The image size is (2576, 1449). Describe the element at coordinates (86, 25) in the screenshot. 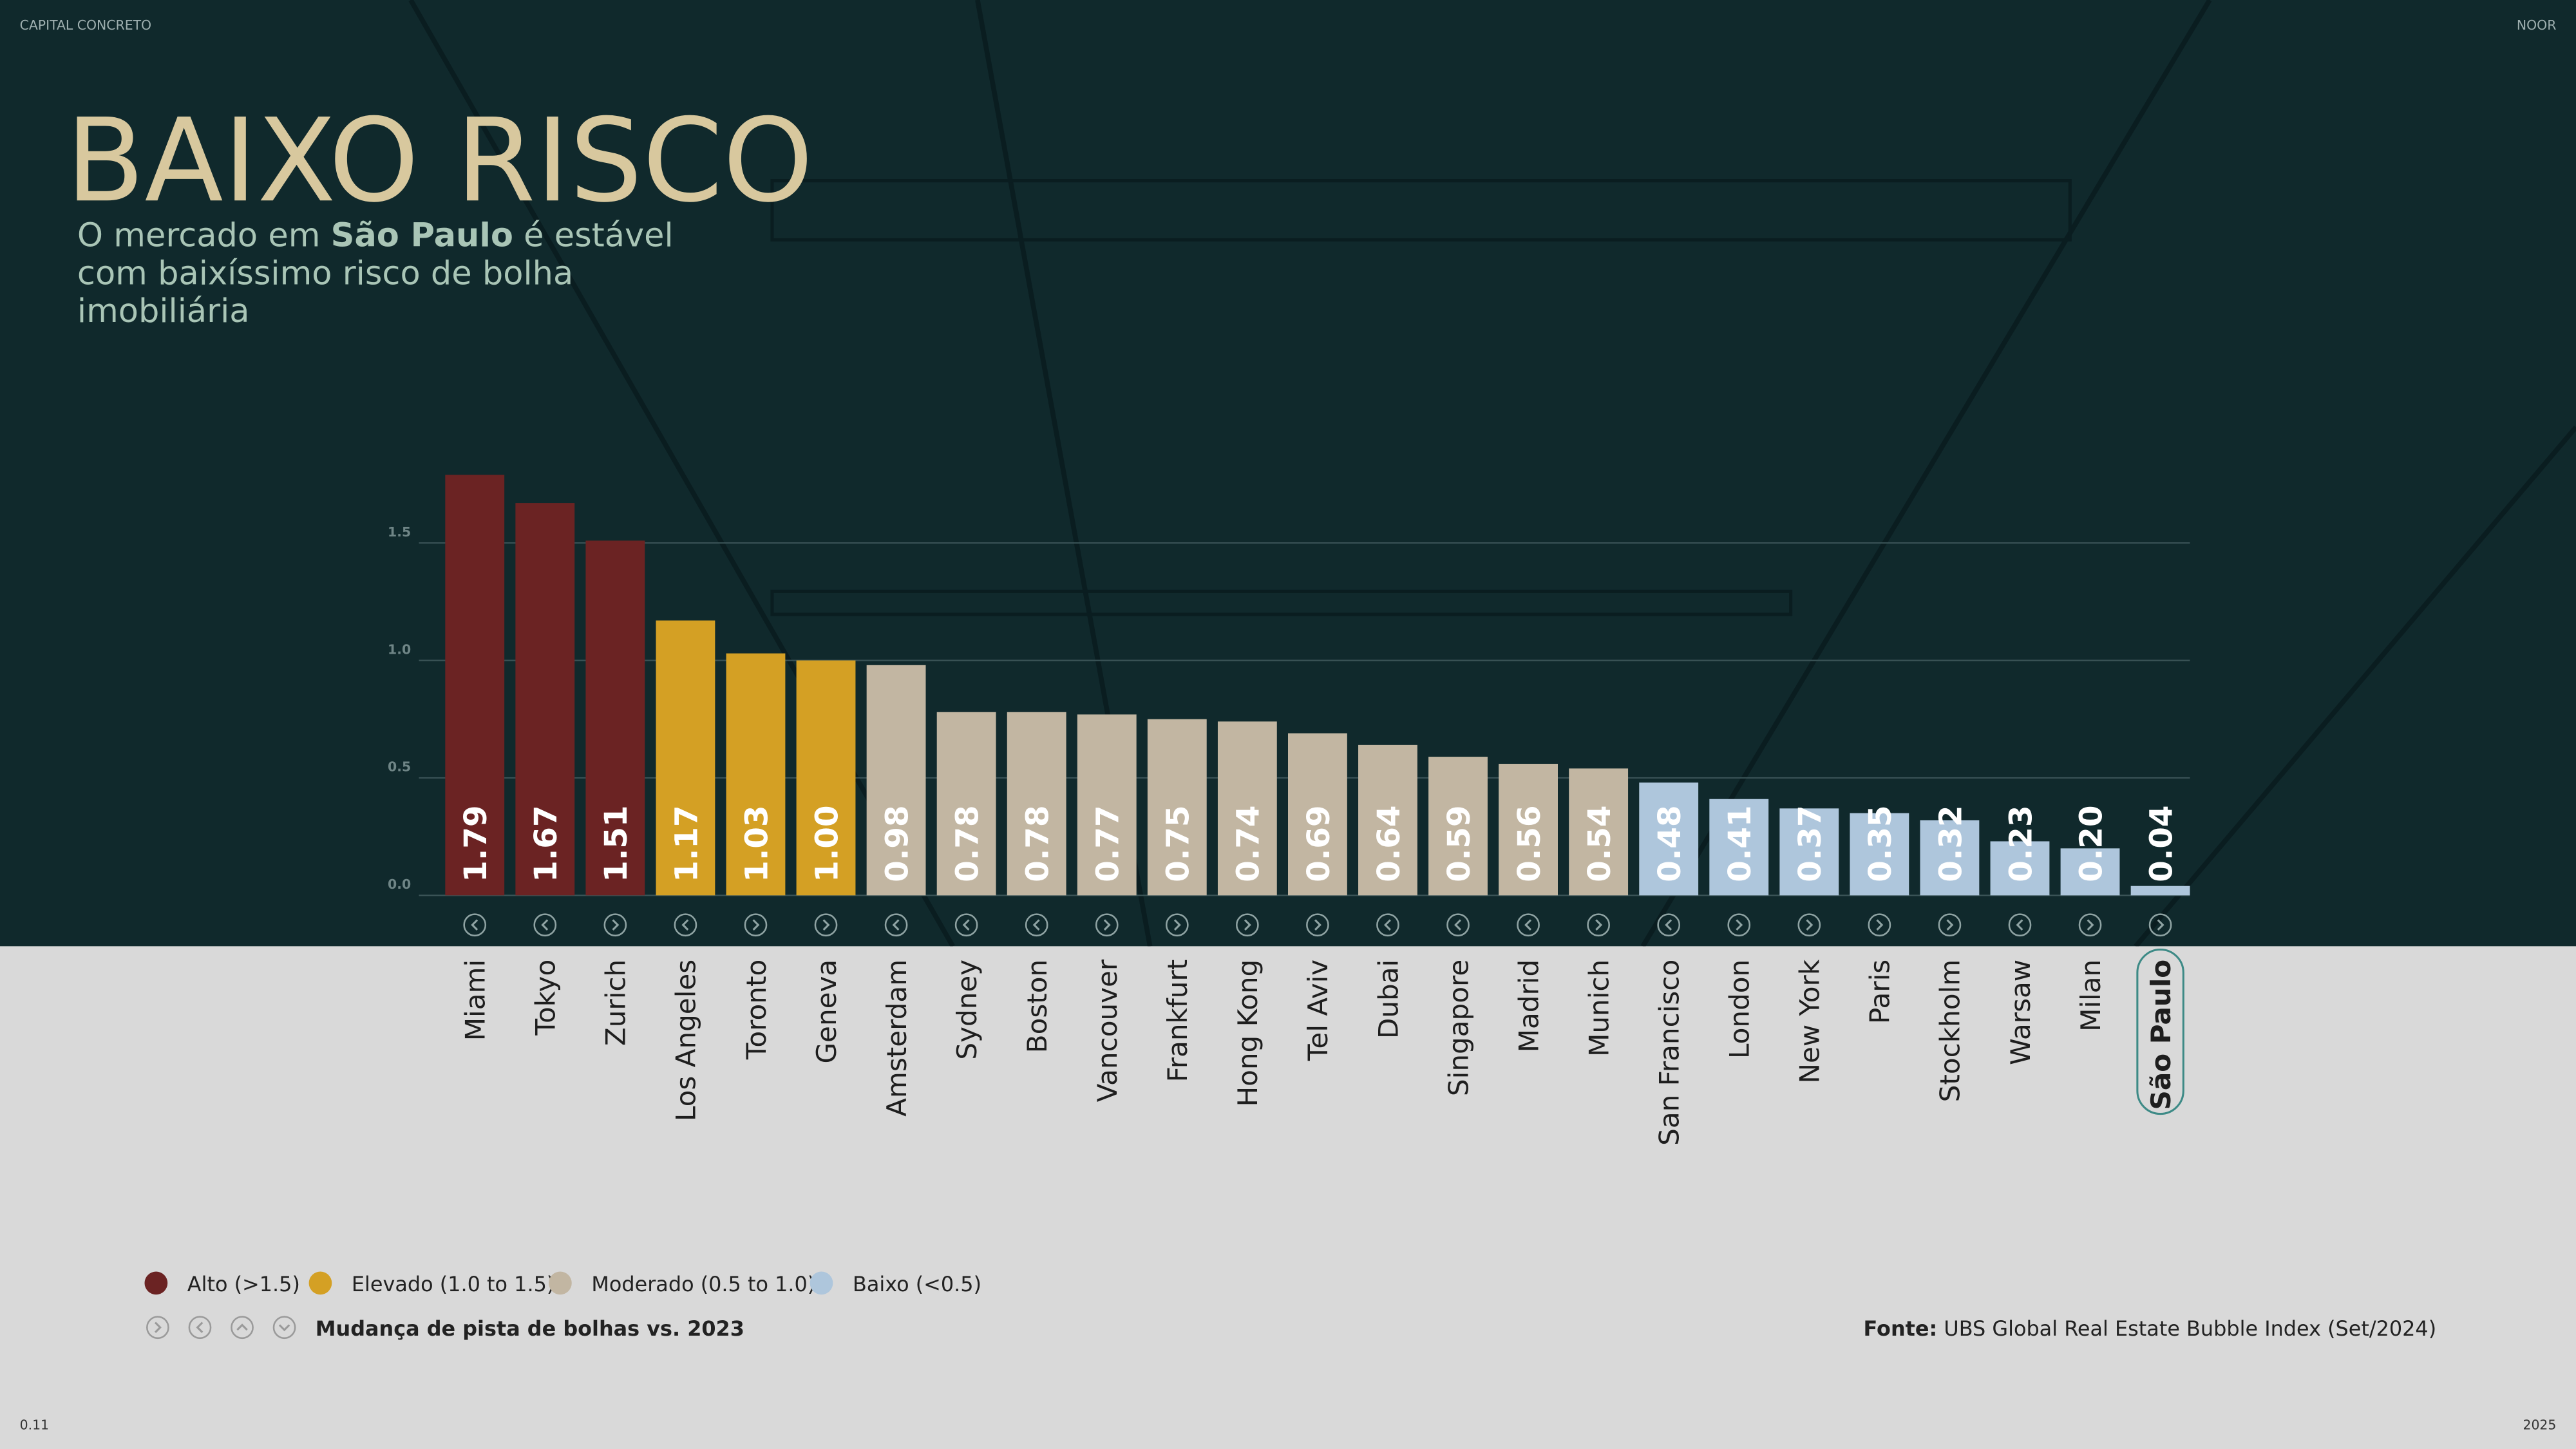

I see `brand: CAPITAL CONCRETO` at that location.